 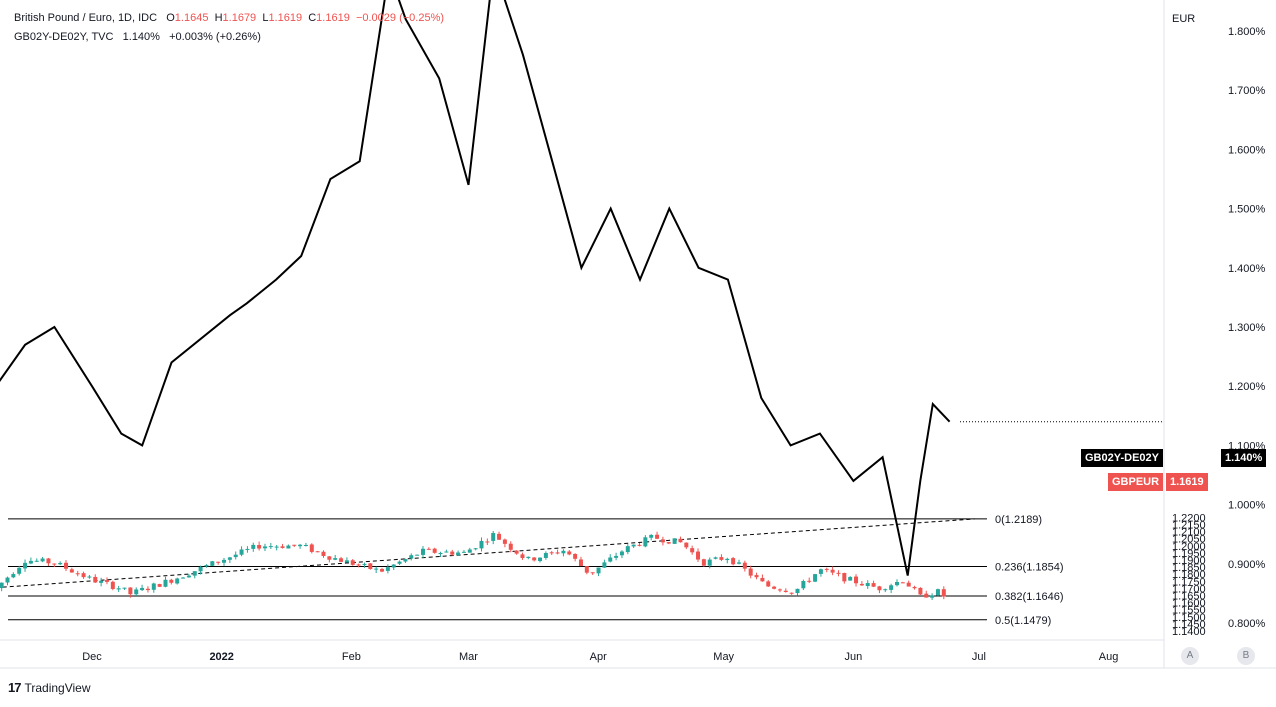 I want to click on compare-value-badge: 1.140%, so click(x=1244, y=458).